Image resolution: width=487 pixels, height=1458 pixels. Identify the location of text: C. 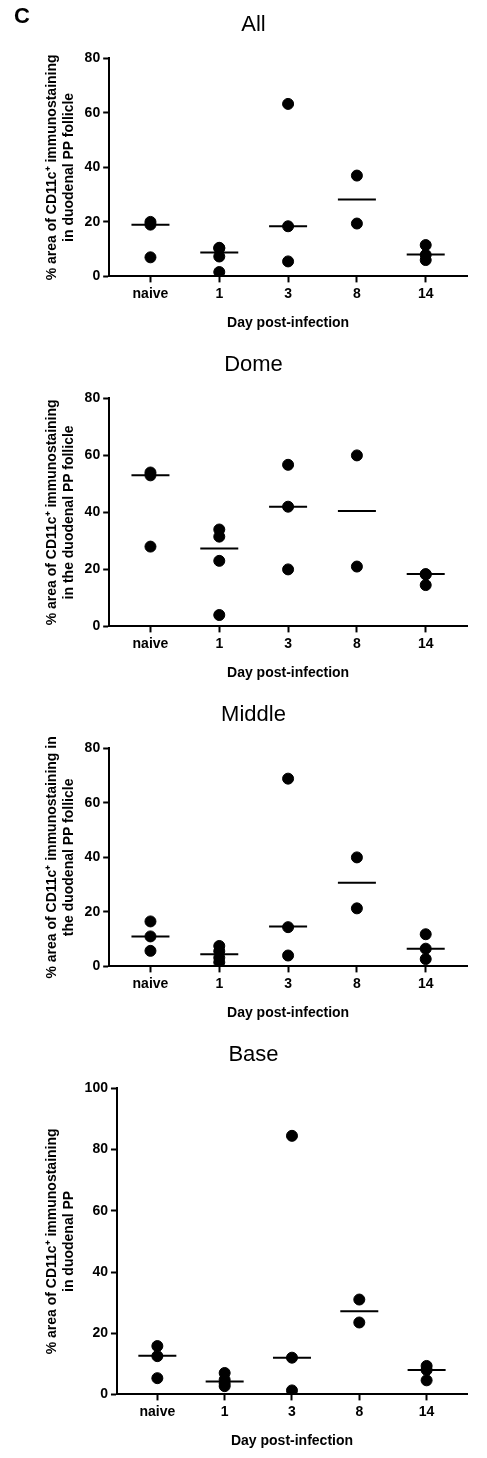
(22, 16).